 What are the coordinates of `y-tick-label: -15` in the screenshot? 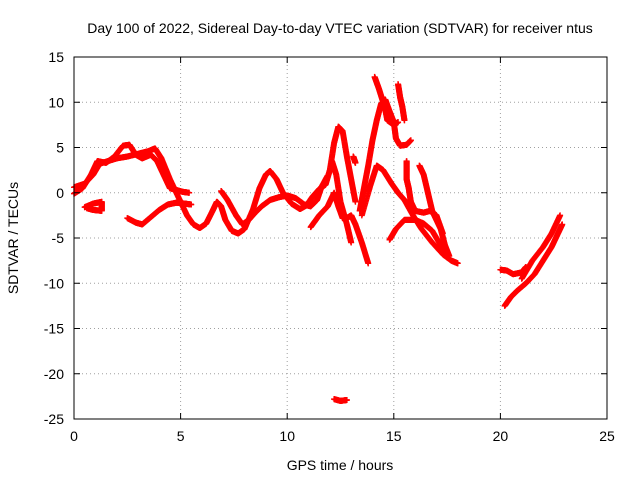 It's located at (54, 329).